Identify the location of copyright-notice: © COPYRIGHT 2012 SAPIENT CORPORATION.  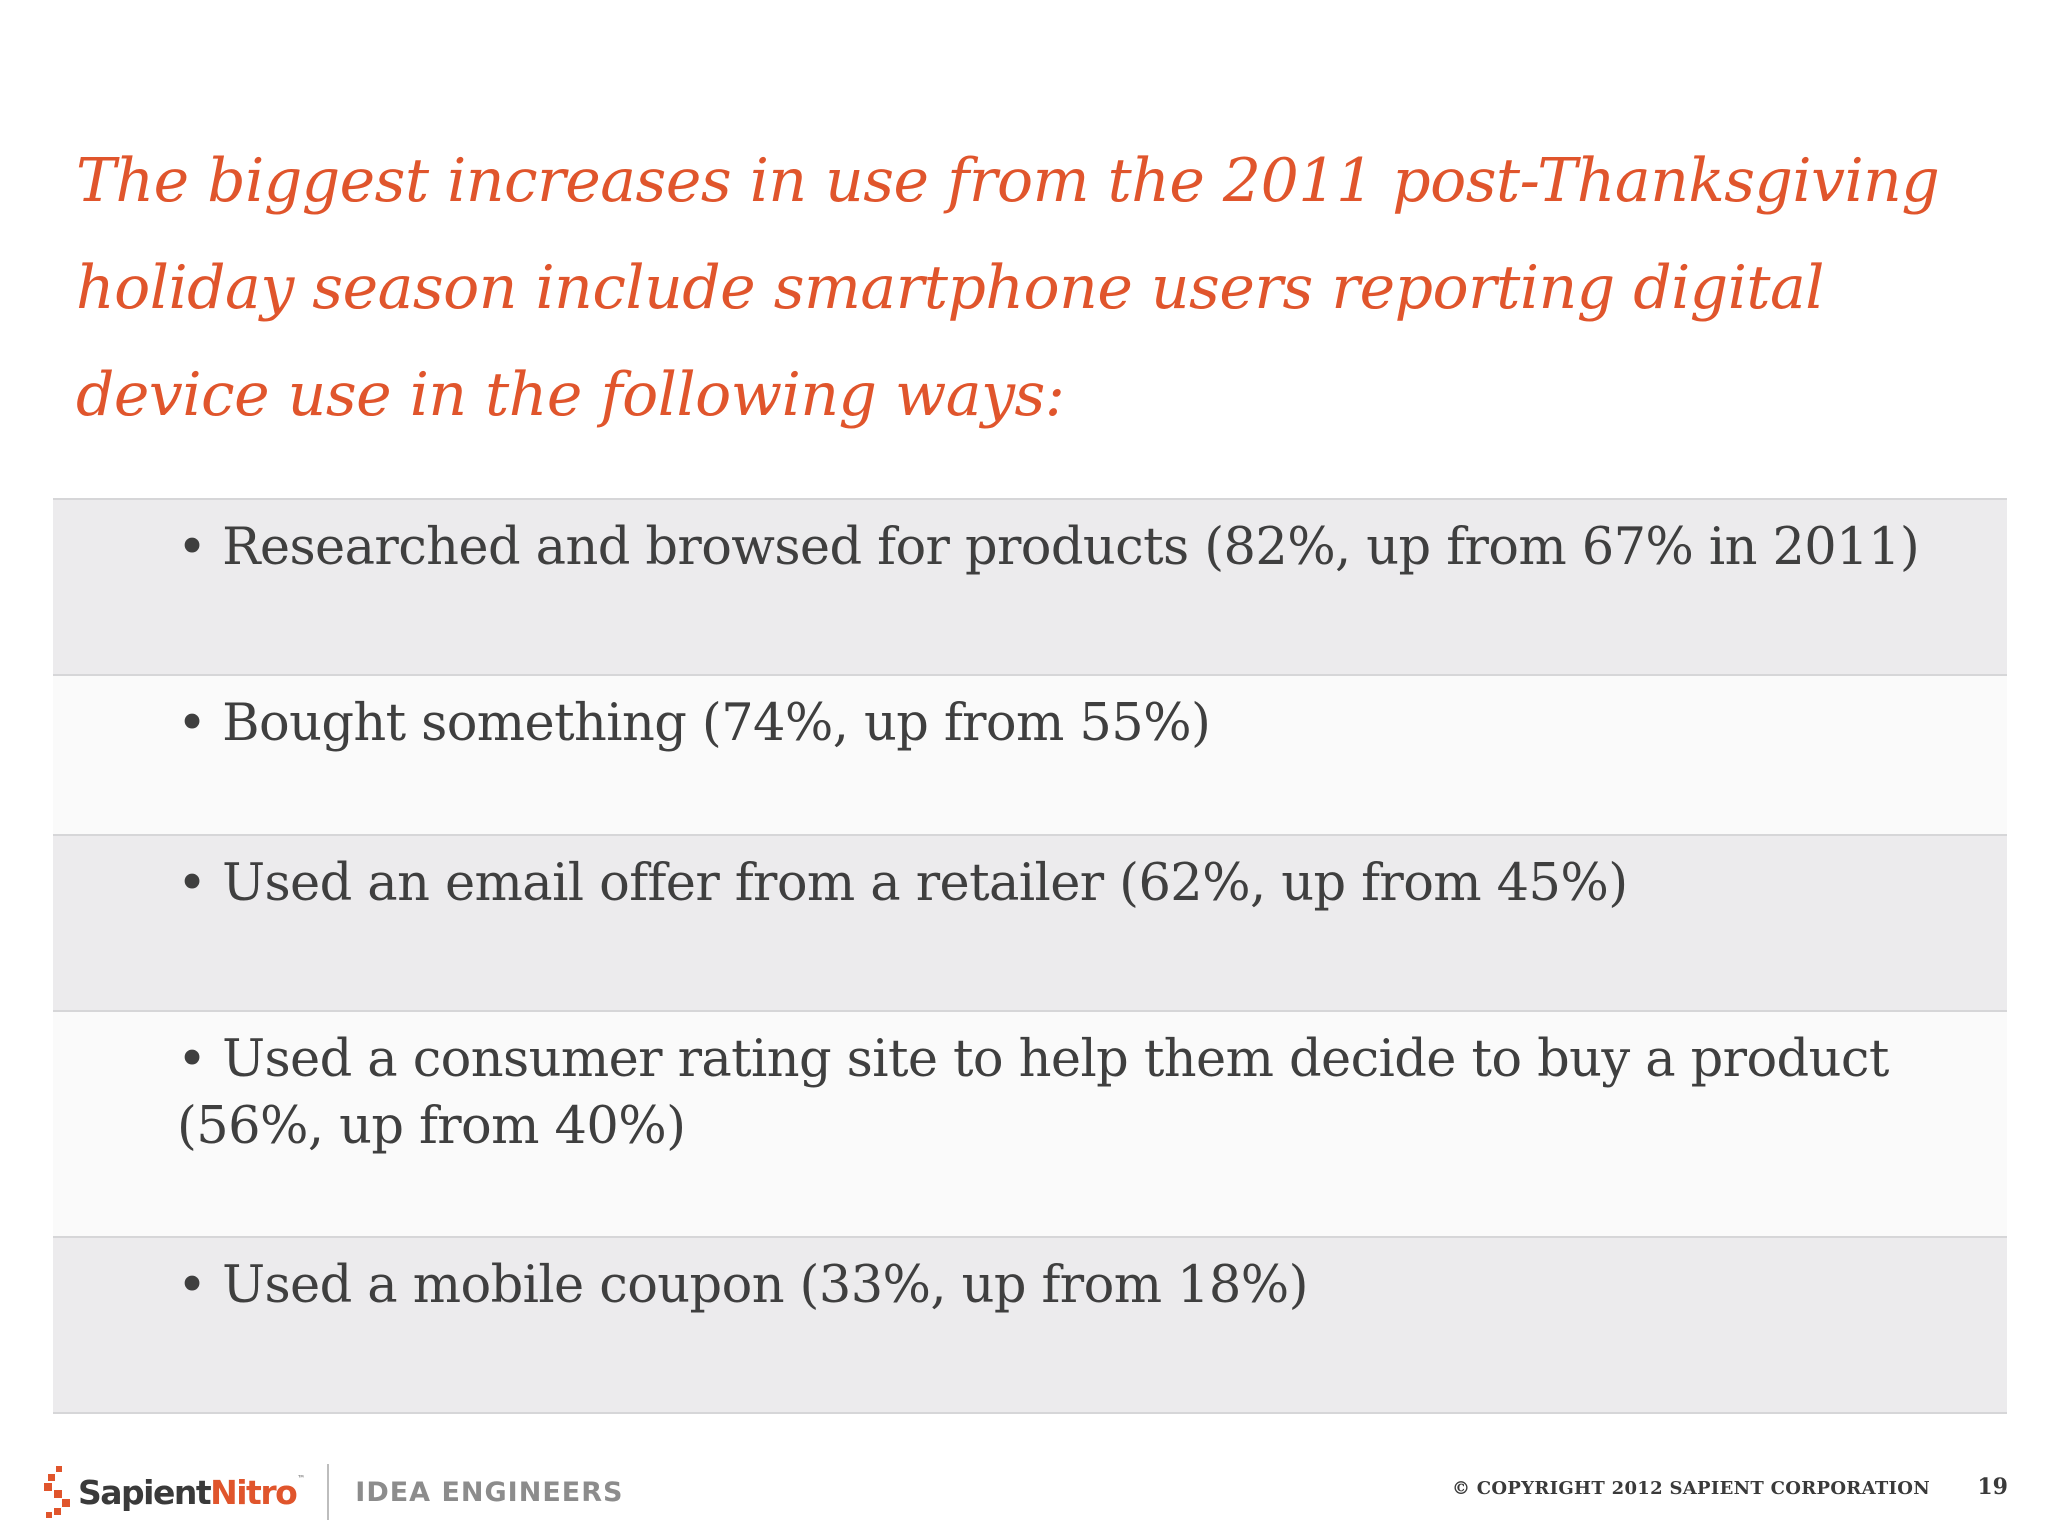
(1690, 1488).